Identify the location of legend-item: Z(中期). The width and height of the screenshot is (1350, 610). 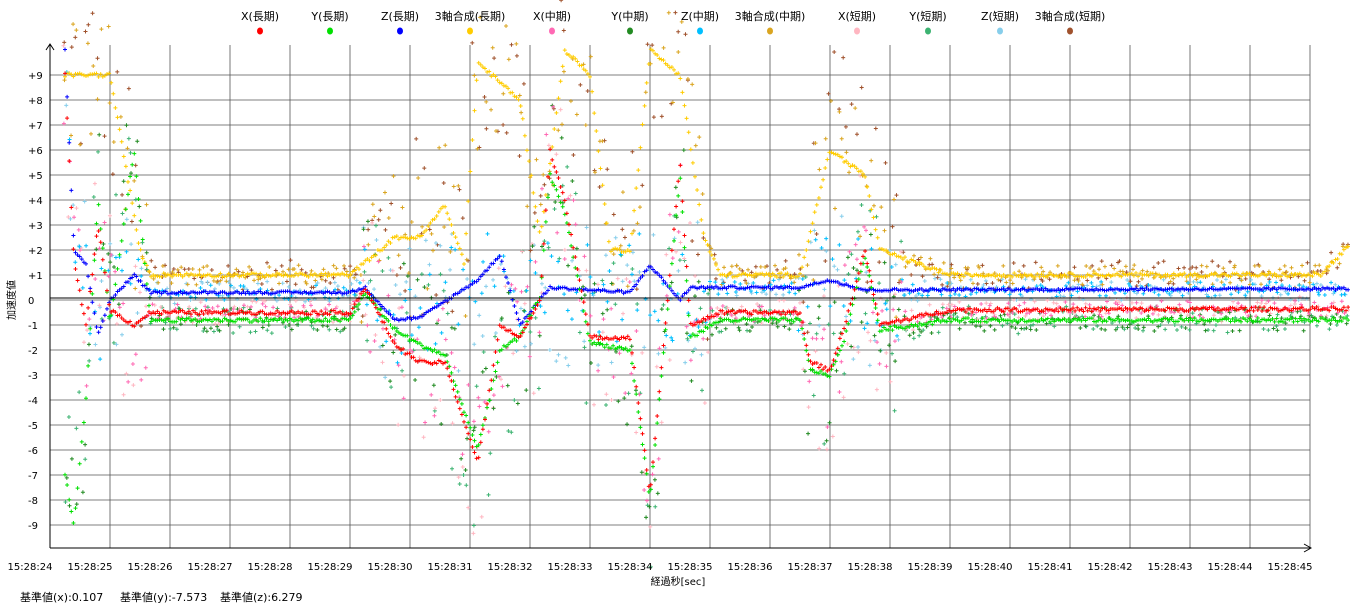
(700, 22).